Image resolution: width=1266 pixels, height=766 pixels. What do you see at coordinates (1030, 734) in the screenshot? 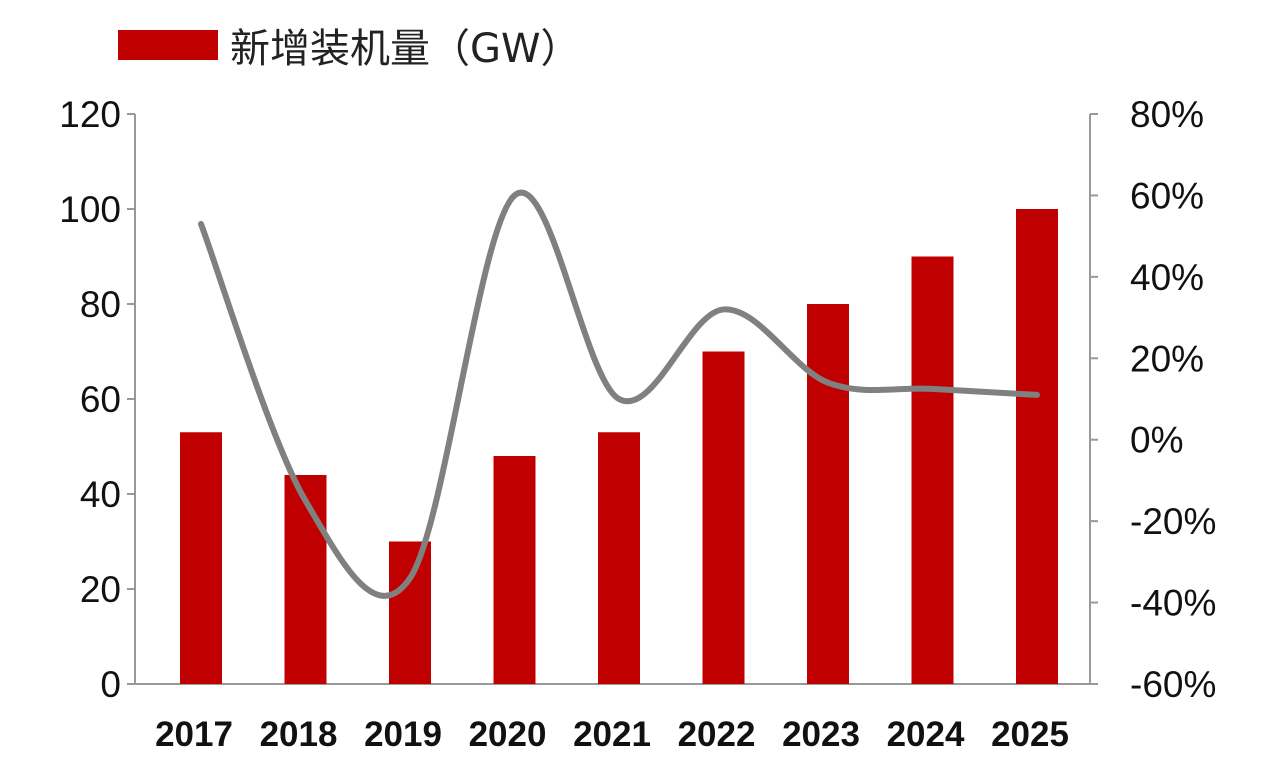
I see `x-tick-label: 2025` at bounding box center [1030, 734].